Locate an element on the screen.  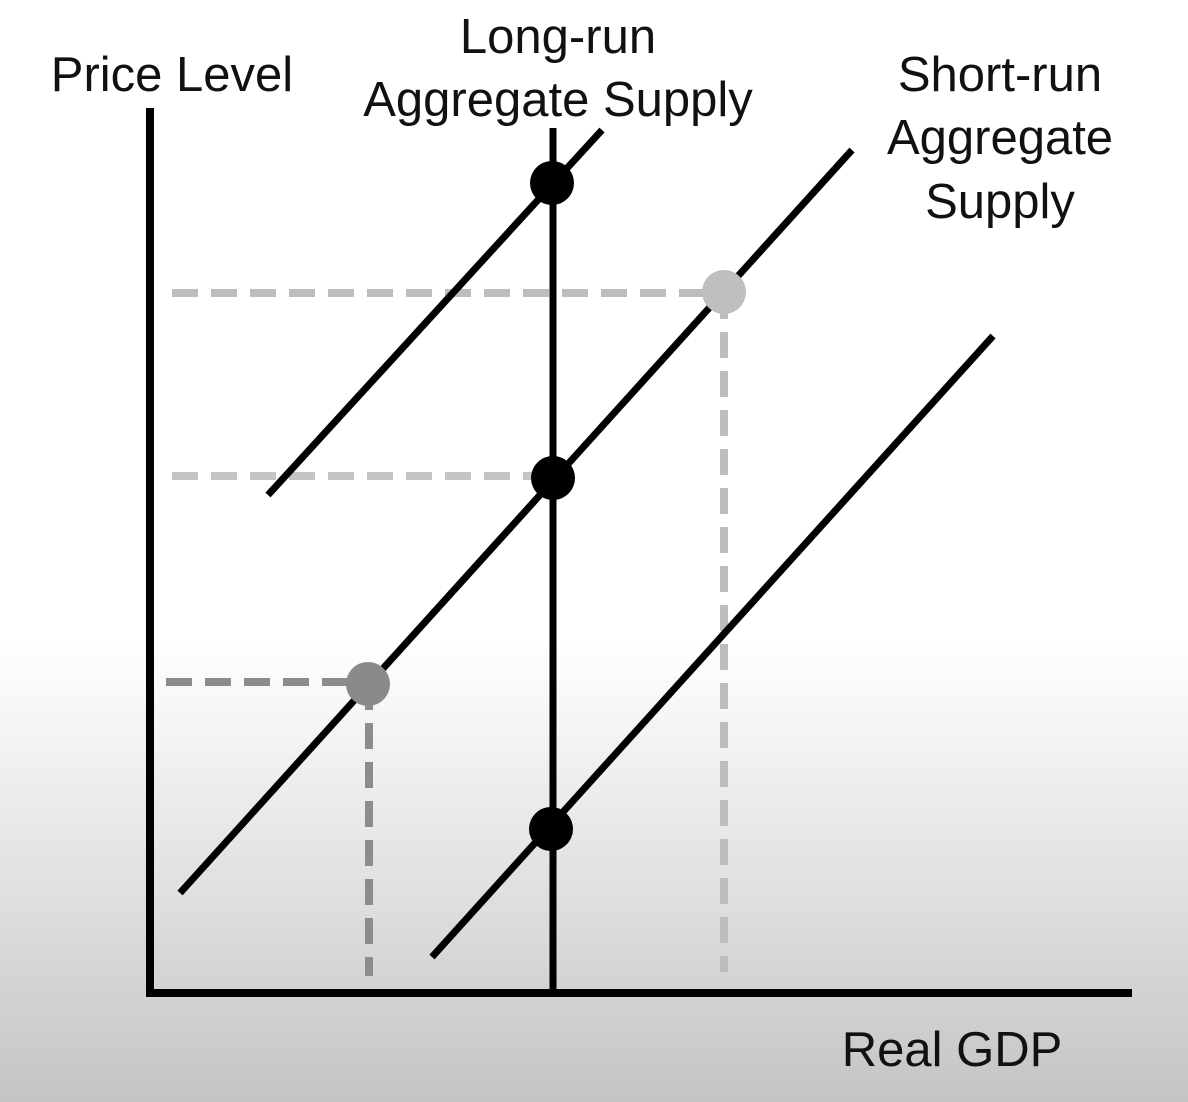
lras-label-line2: Aggregate Supply is located at coordinates (558, 100).